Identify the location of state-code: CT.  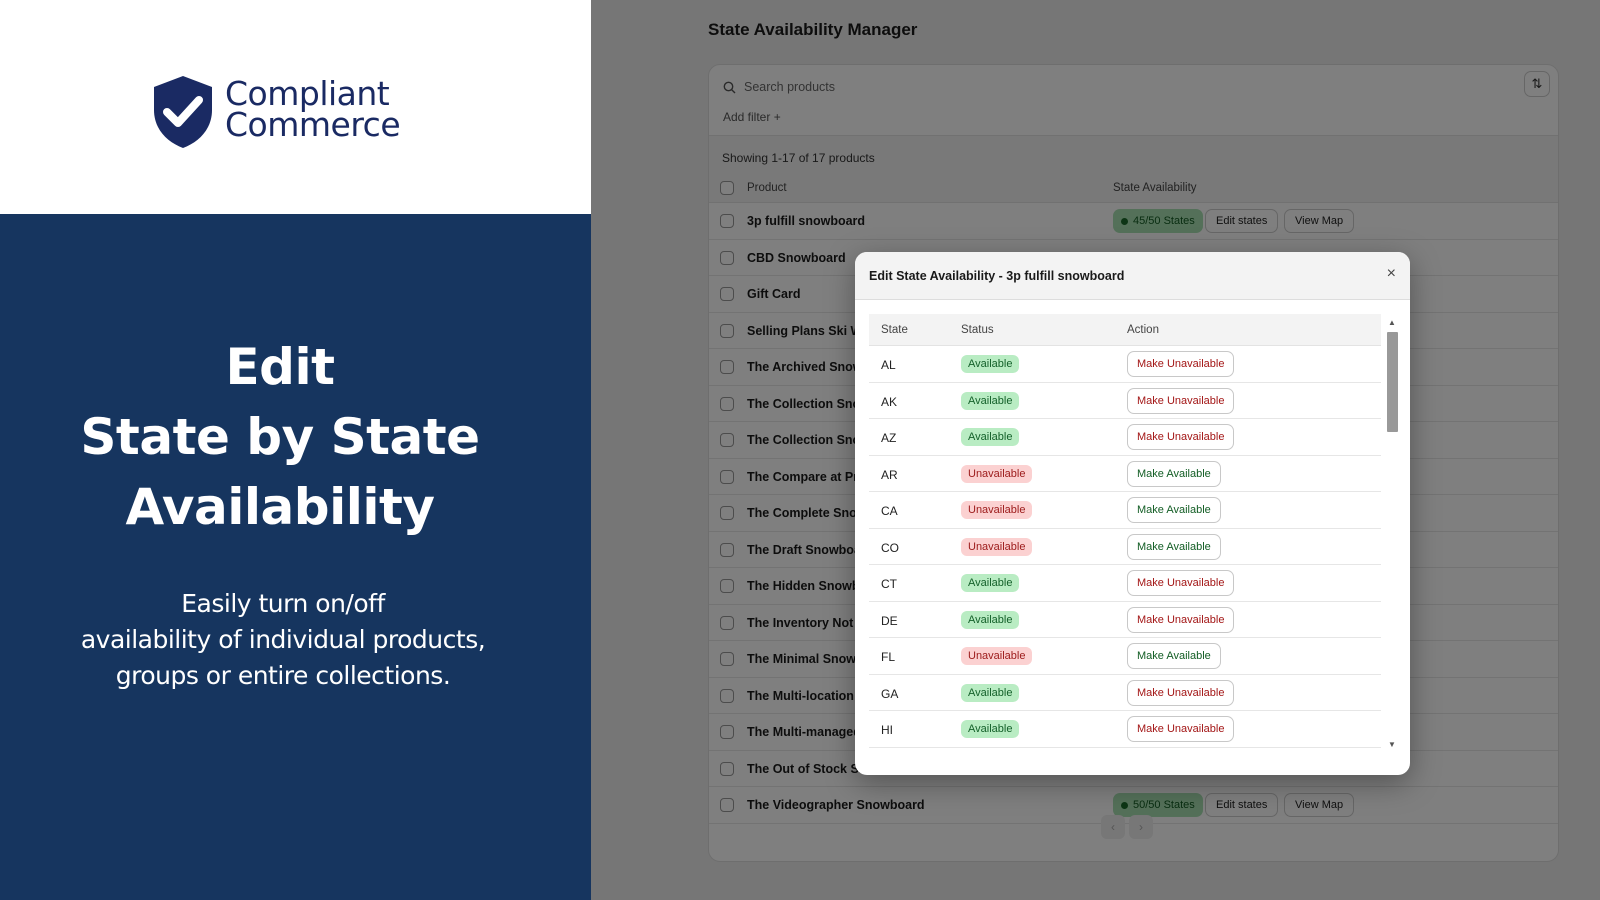
(889, 584).